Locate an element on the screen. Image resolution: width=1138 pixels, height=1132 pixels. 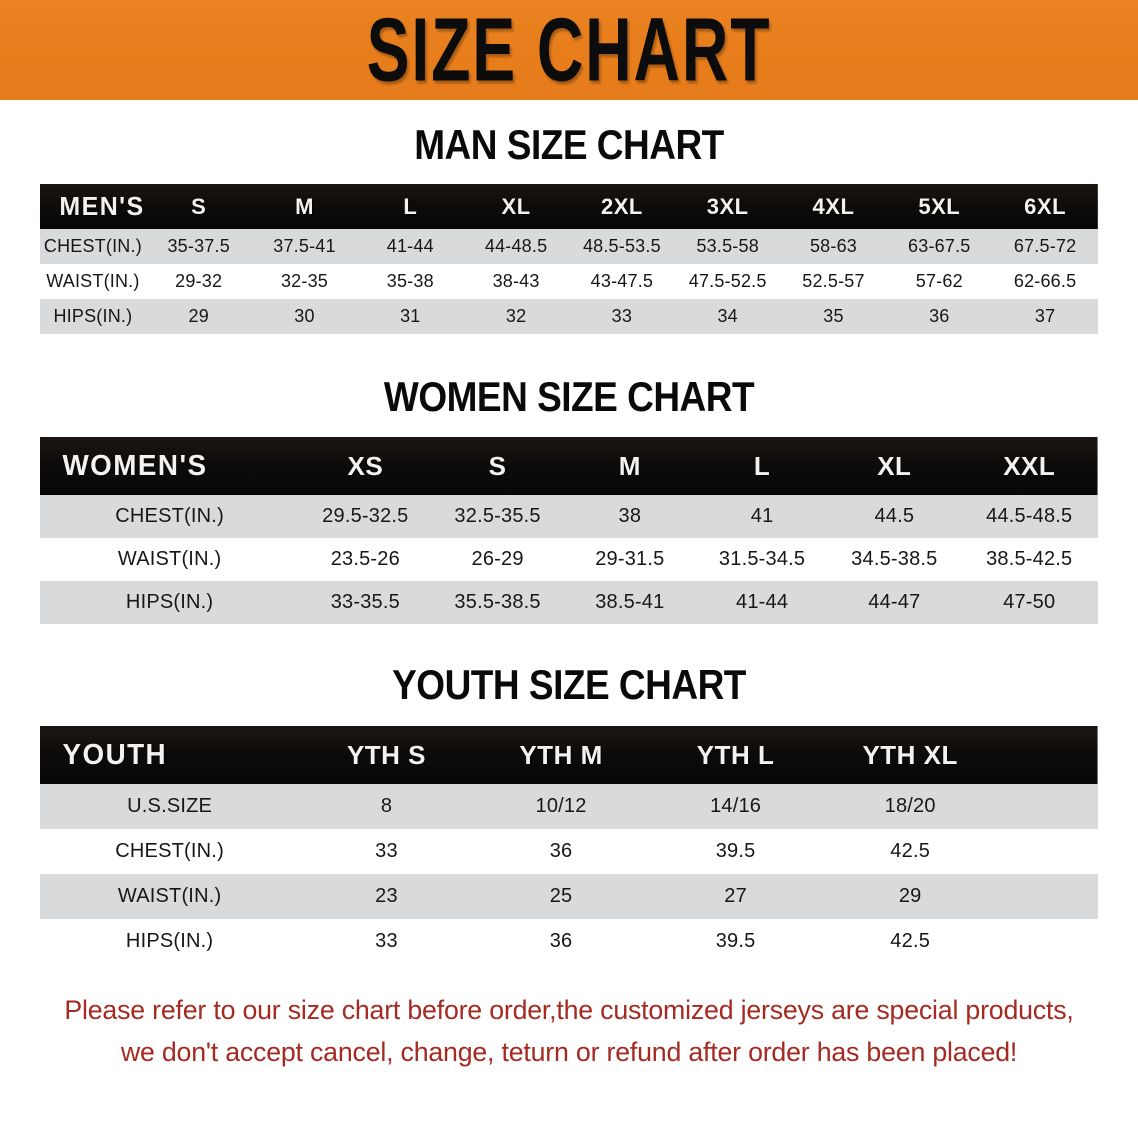
table-row: CHEST(IN.) 33 36 39.5 42.5 is located at coordinates (569, 851).